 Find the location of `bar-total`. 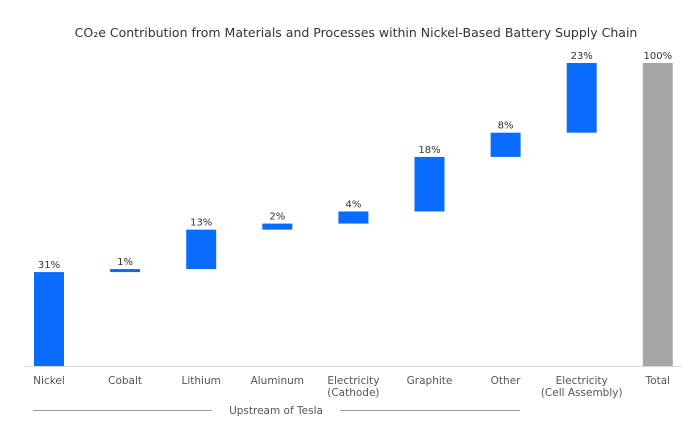

bar-total is located at coordinates (657, 214).